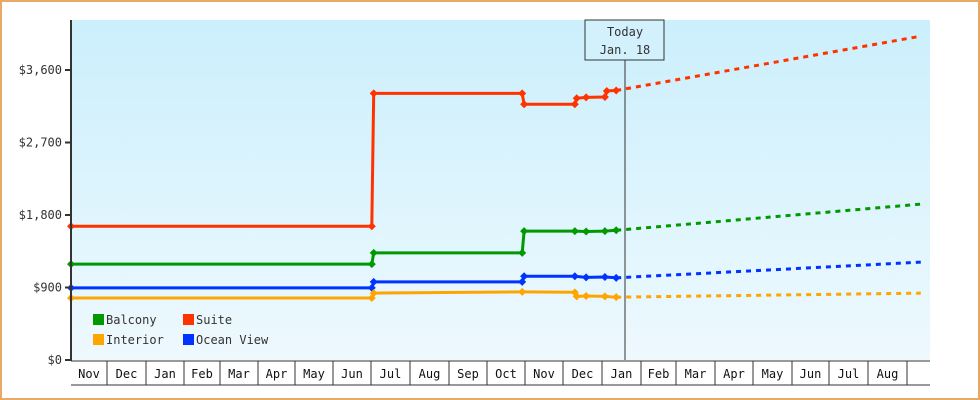 The image size is (980, 400). What do you see at coordinates (40, 143) in the screenshot?
I see `y-tick-label: $2,700` at bounding box center [40, 143].